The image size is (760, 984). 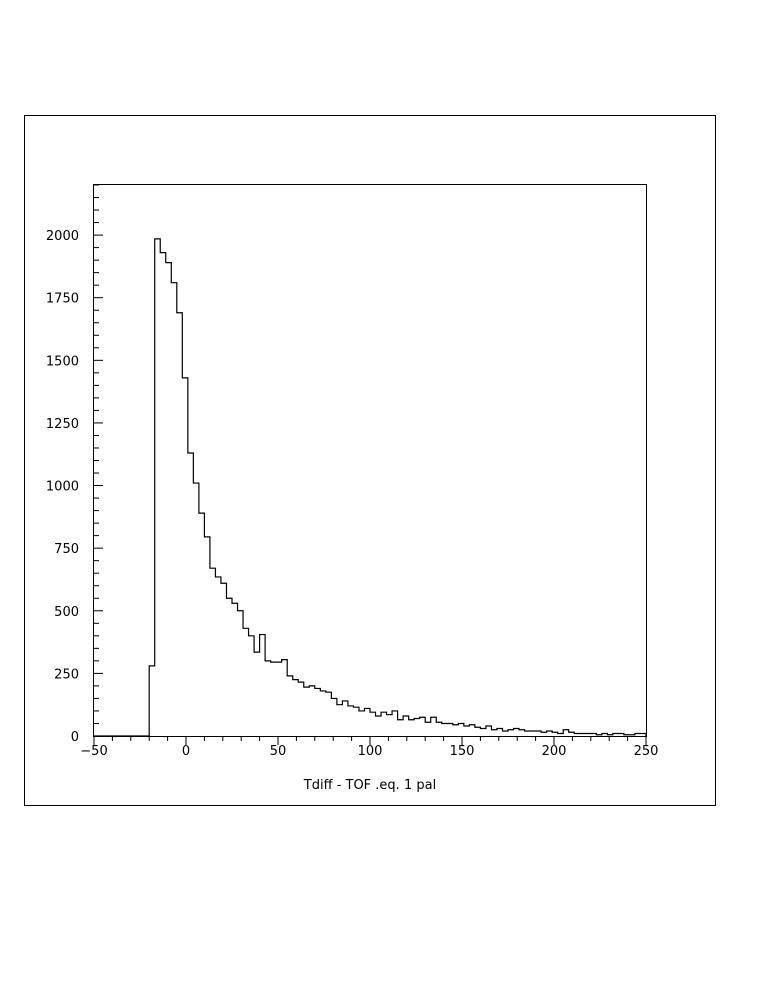 I want to click on y-tick-label: 1500, so click(x=62, y=361).